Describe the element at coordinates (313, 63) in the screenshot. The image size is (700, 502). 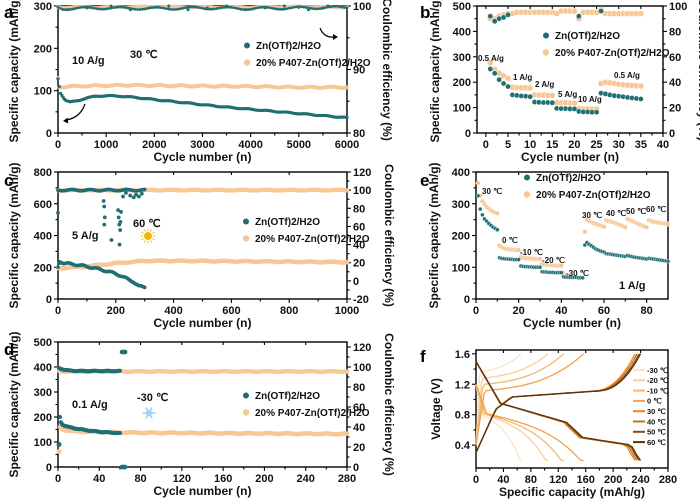
I see `legend-label-p407: 20% P407-Zn(OTf)2/H2O` at that location.